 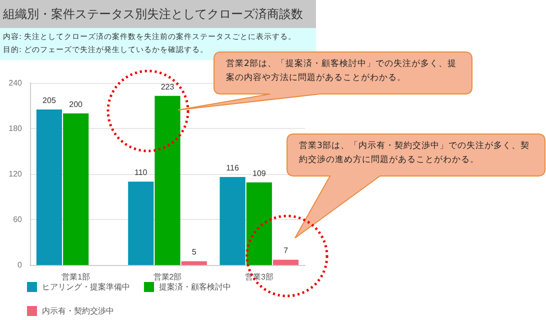 What do you see at coordinates (341, 71) in the screenshot?
I see `text: 営業2部は、「提案済・顧客検討中」での失注が多く、提案の内容や方法に問題があることがわかる。` at bounding box center [341, 71].